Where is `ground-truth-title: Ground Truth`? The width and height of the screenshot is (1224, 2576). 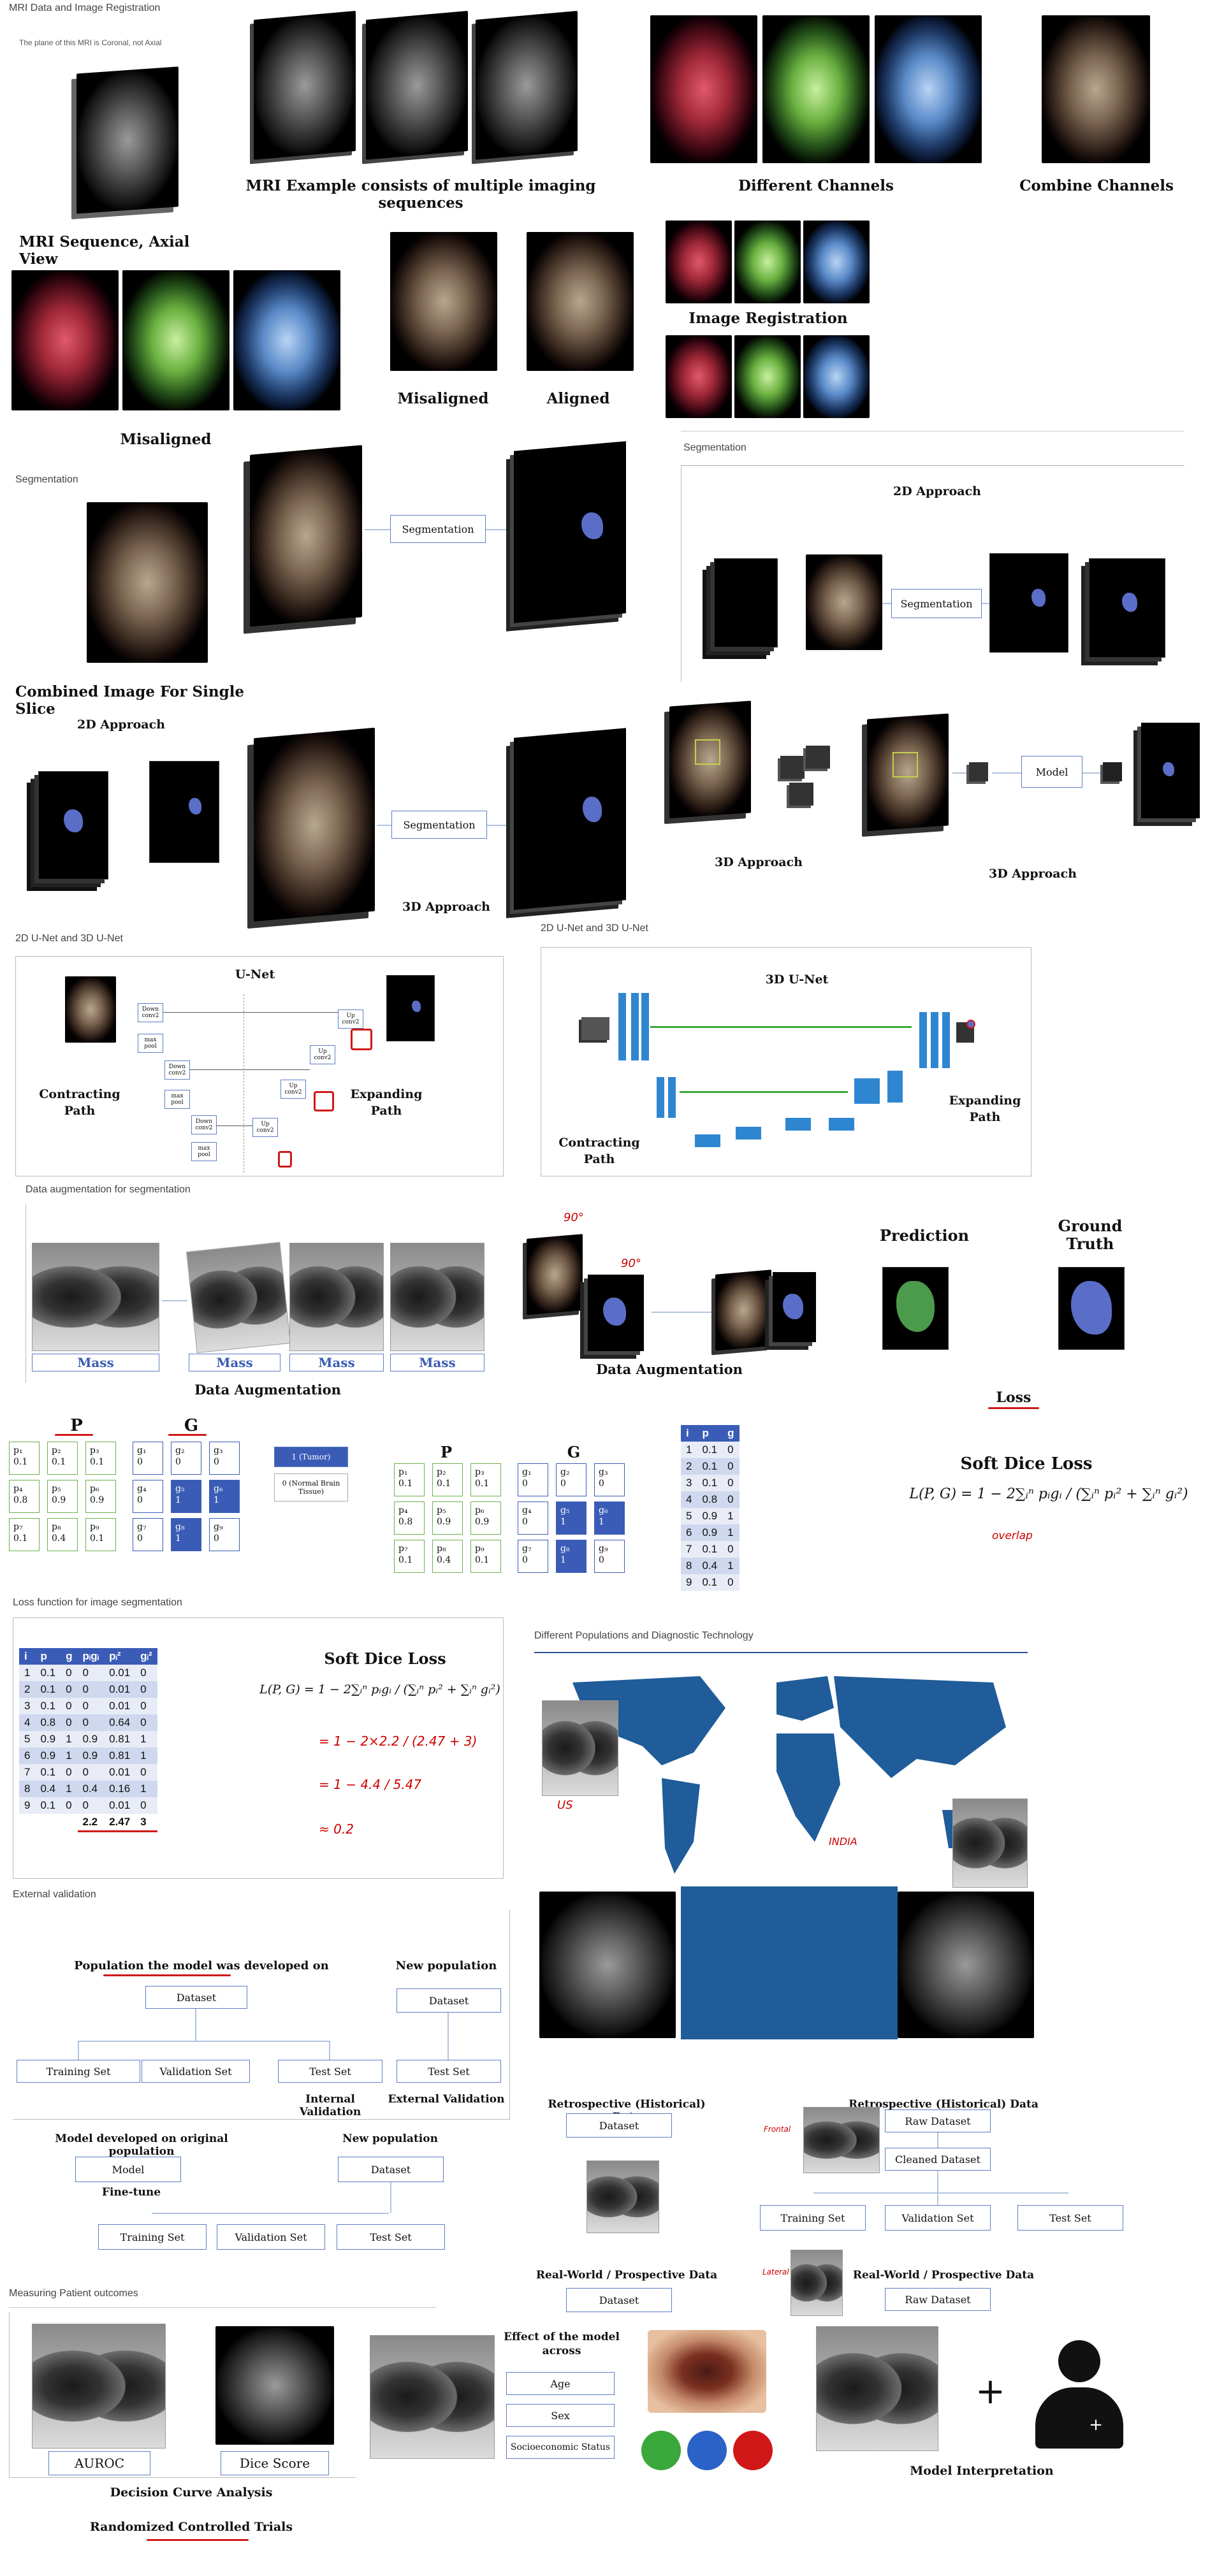
ground-truth-title: Ground Truth is located at coordinates (1090, 1235).